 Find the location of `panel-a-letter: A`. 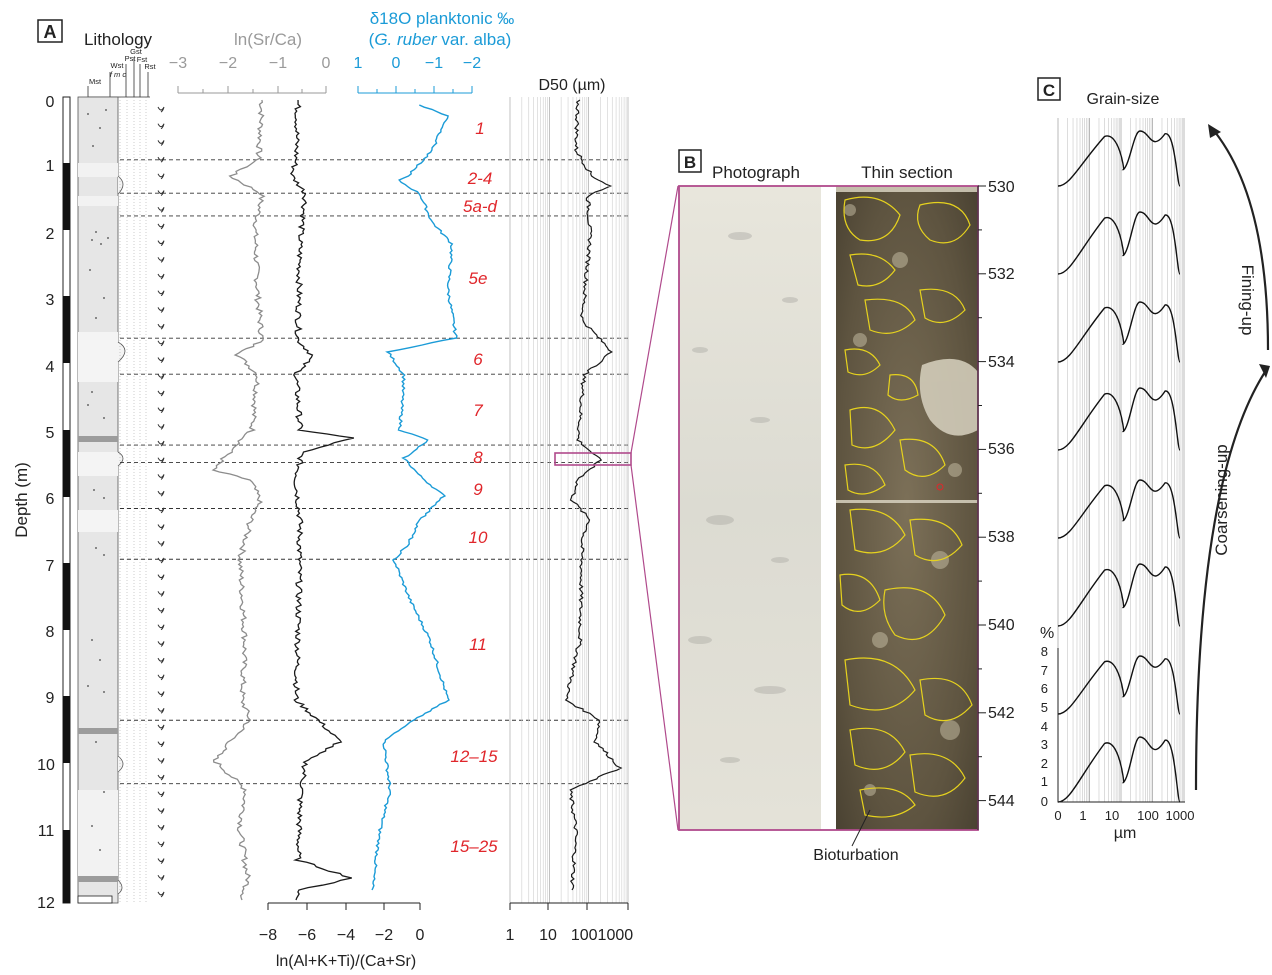

panel-a-letter: A is located at coordinates (50, 32).